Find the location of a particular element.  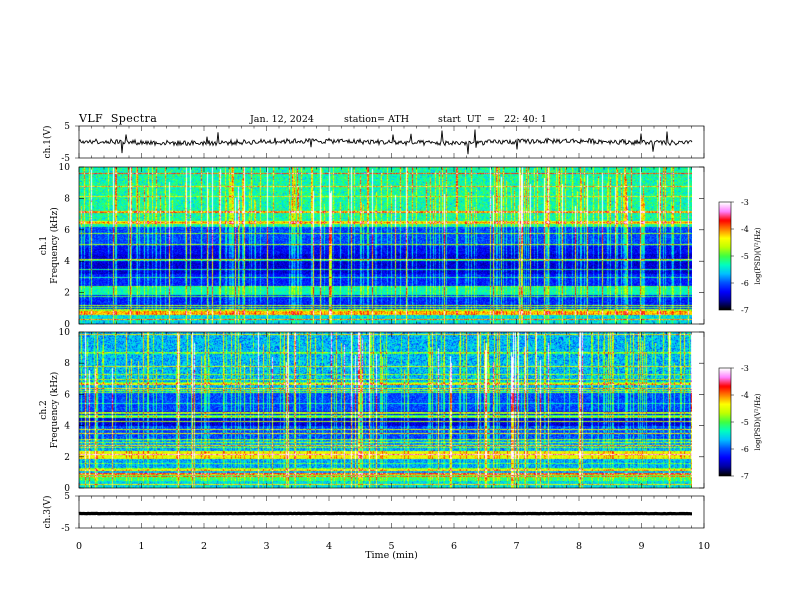

ch2-freq-tick: 8 is located at coordinates (67, 364).